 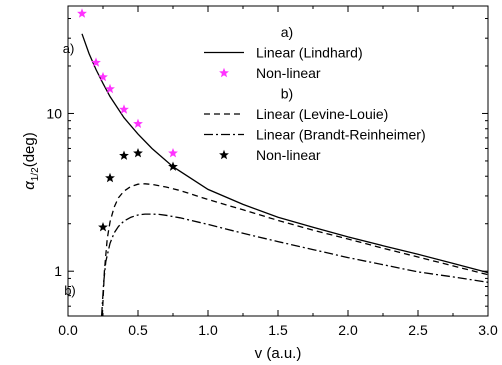 What do you see at coordinates (208, 330) in the screenshot?
I see `x-tick-label: 1.0` at bounding box center [208, 330].